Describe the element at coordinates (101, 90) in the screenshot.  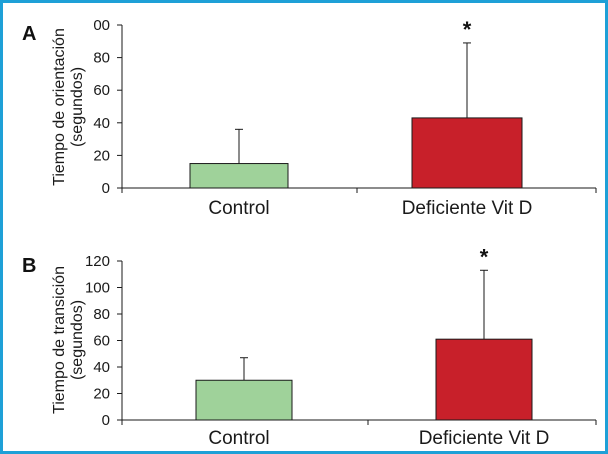
I see `y-tick-label-a: 60` at that location.